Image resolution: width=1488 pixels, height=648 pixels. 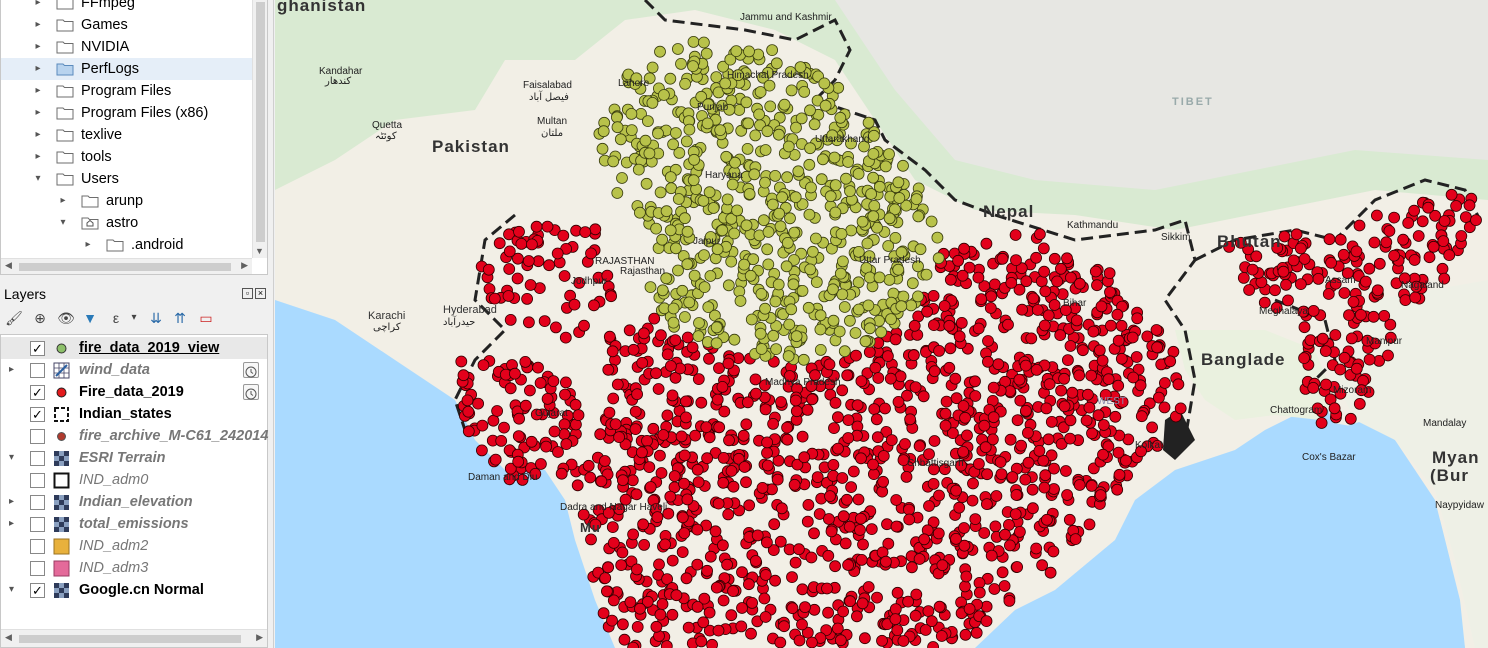 I want to click on browser-item-ffmpeg: ▸ FFmpeg, so click(x=127, y=7).